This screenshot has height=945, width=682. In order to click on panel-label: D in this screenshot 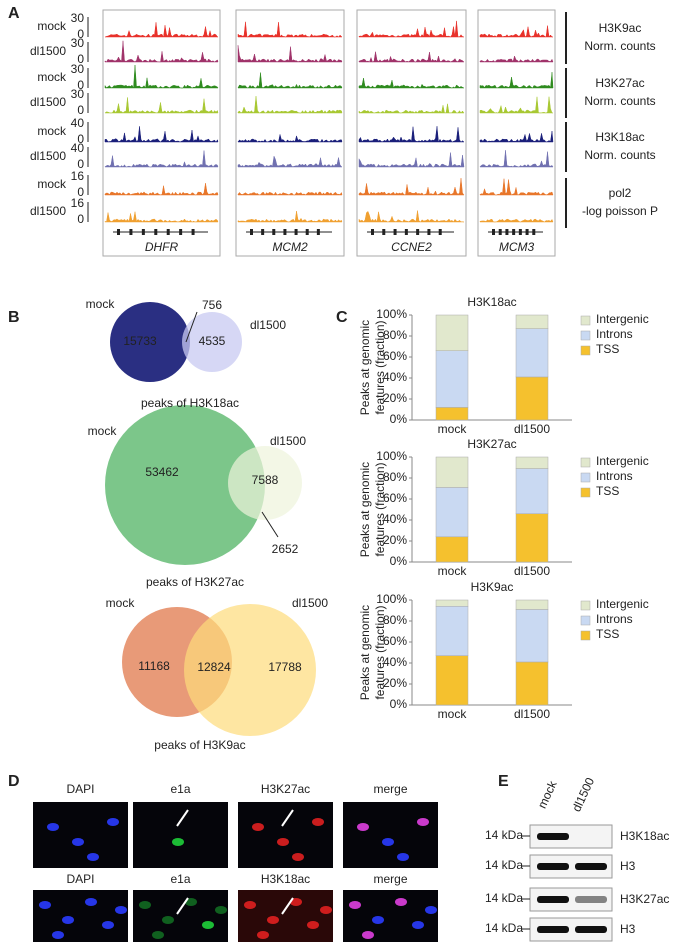, I will do `click(14, 781)`.